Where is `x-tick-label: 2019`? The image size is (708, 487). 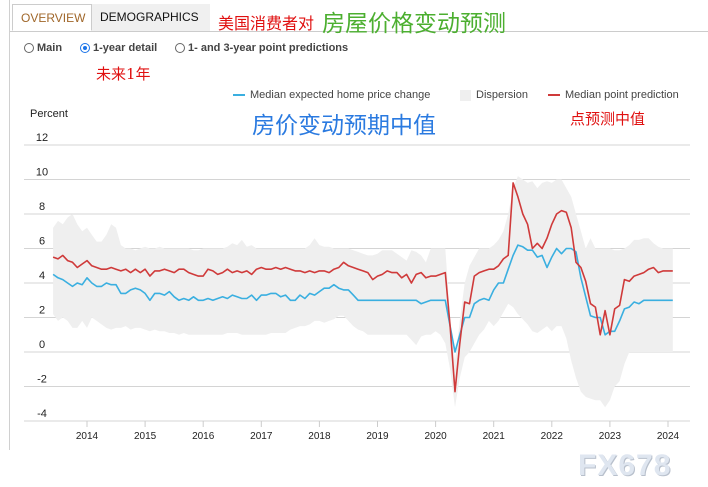 x-tick-label: 2019 is located at coordinates (377, 436).